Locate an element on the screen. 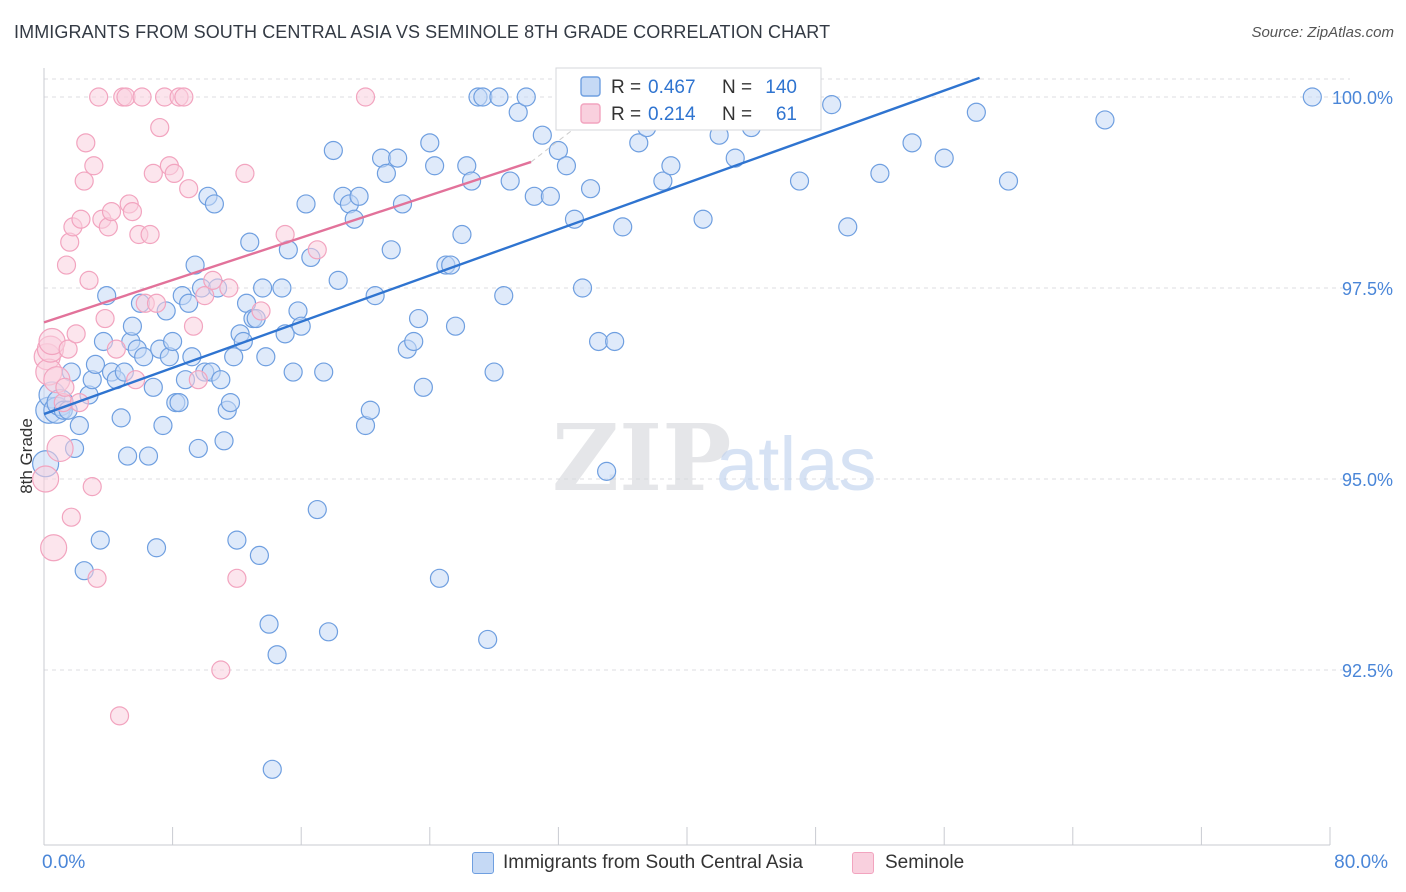 This screenshot has width=1406, height=892. stats-n-value-0: 140 is located at coordinates (781, 87).